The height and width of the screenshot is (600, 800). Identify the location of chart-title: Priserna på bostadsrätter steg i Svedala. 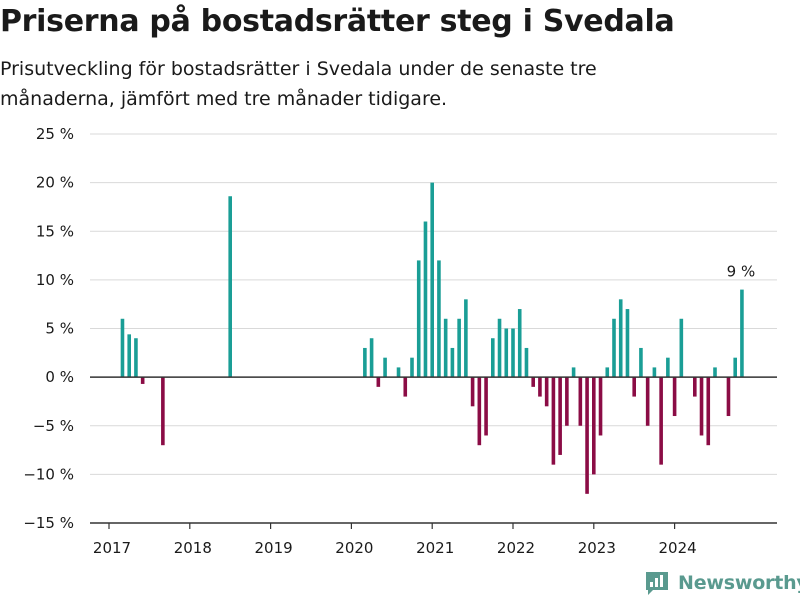
(337, 21).